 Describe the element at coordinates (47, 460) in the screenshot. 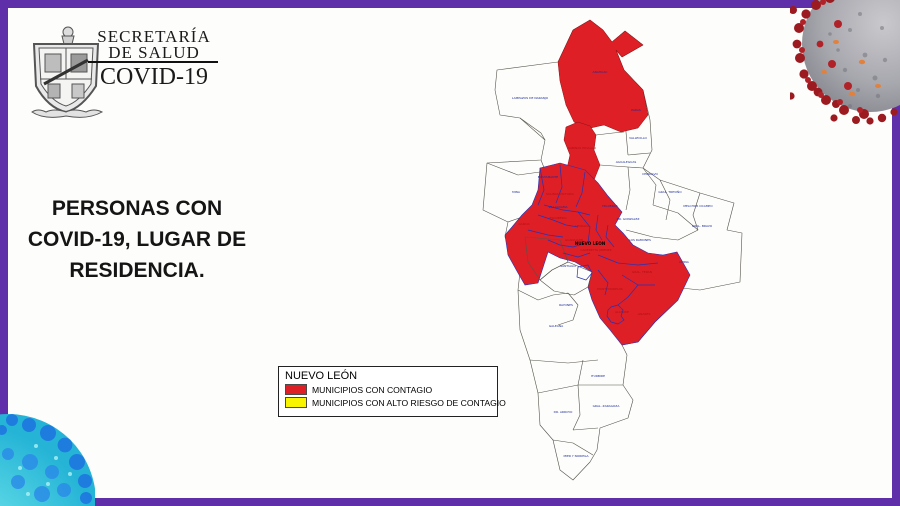

I see `coronavirus-image-blue-icon` at that location.